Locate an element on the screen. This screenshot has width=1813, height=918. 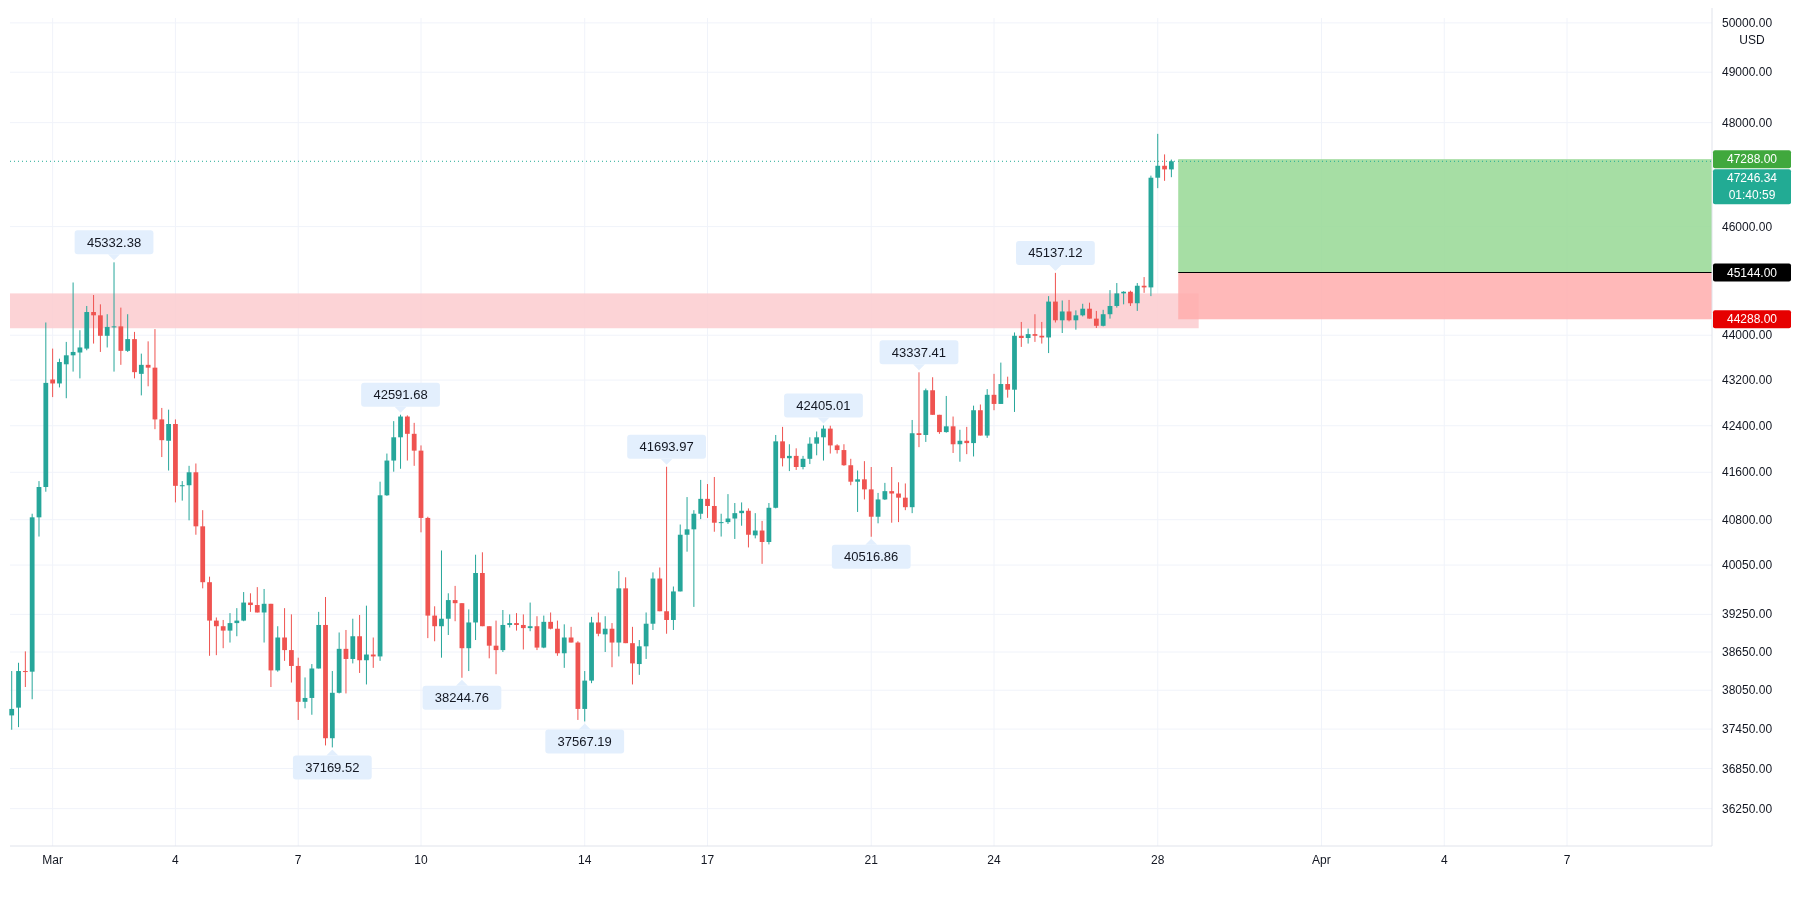
y-tick-label: 48000.00 is located at coordinates (1747, 122).